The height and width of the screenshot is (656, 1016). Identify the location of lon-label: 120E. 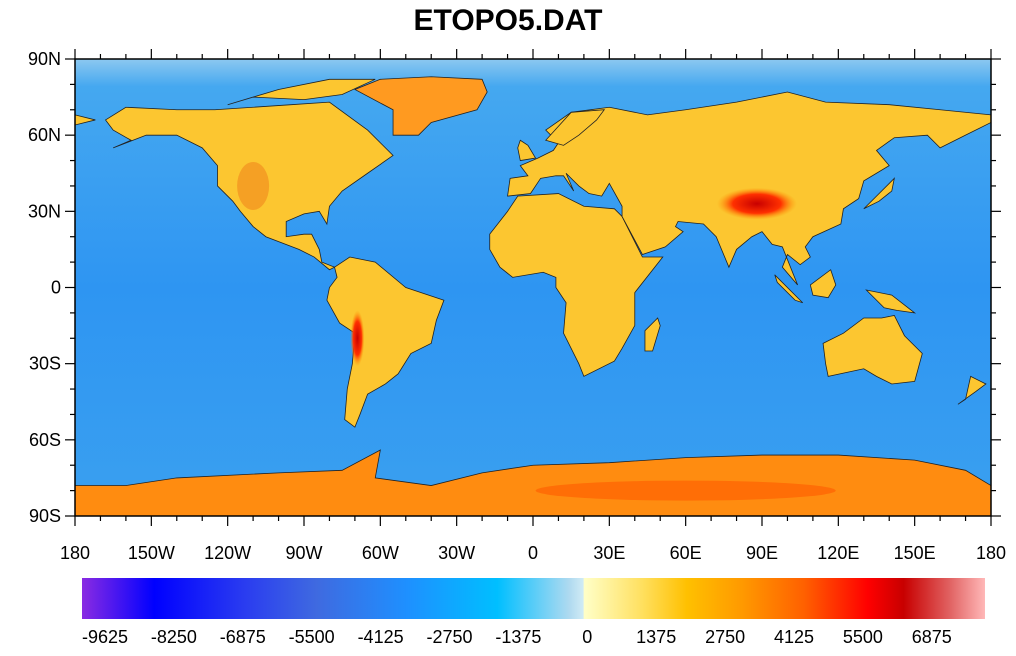
(838, 553).